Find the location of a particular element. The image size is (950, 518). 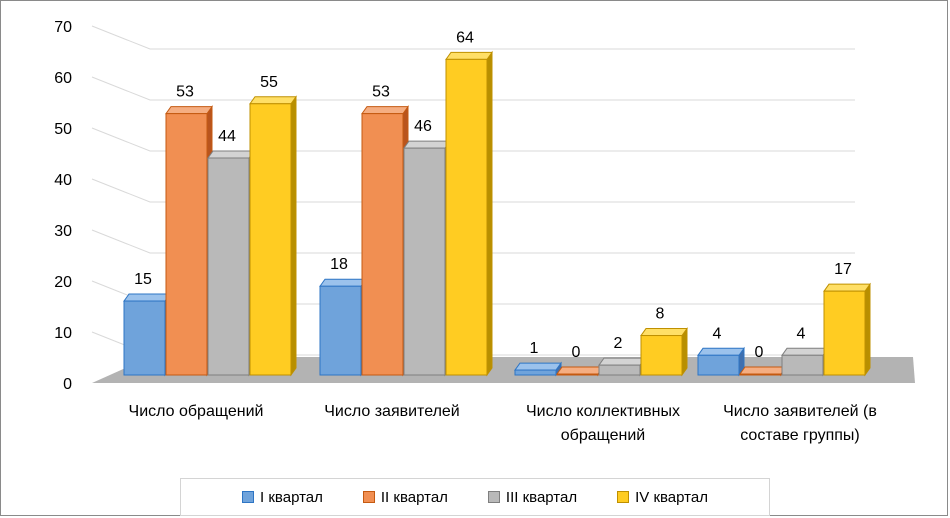

legend-item: II квартал is located at coordinates (405, 497).